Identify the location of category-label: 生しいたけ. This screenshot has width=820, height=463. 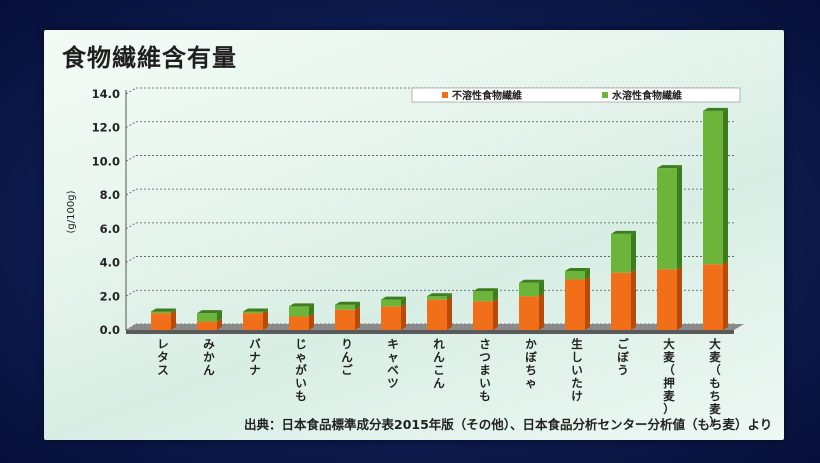
(577, 370).